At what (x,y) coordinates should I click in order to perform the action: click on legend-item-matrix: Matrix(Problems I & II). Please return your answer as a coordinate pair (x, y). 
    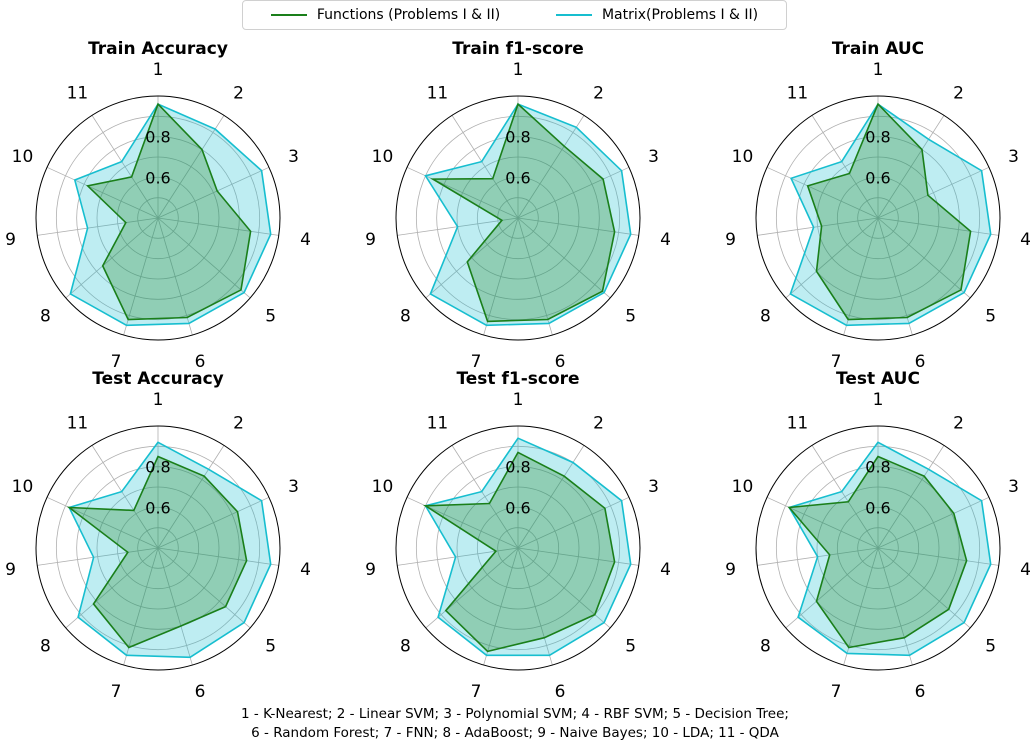
    Looking at the image, I should click on (656, 15).